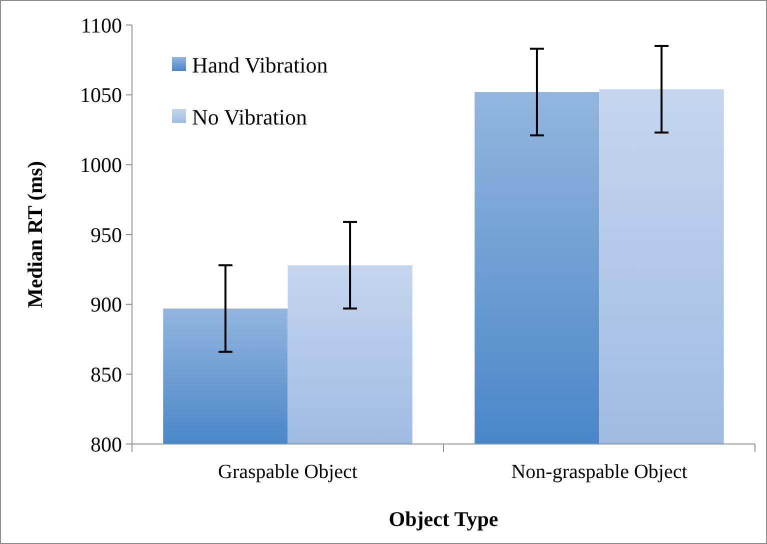  Describe the element at coordinates (443, 519) in the screenshot. I see `x-axis-title: Object Type` at that location.